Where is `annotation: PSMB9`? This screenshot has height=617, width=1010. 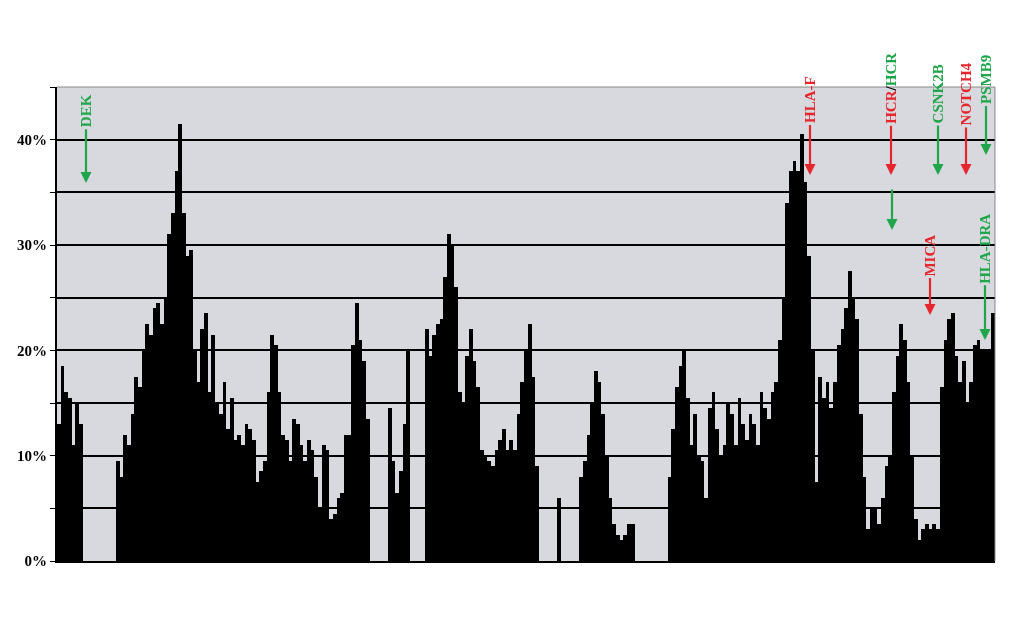 annotation: PSMB9 is located at coordinates (986, 79).